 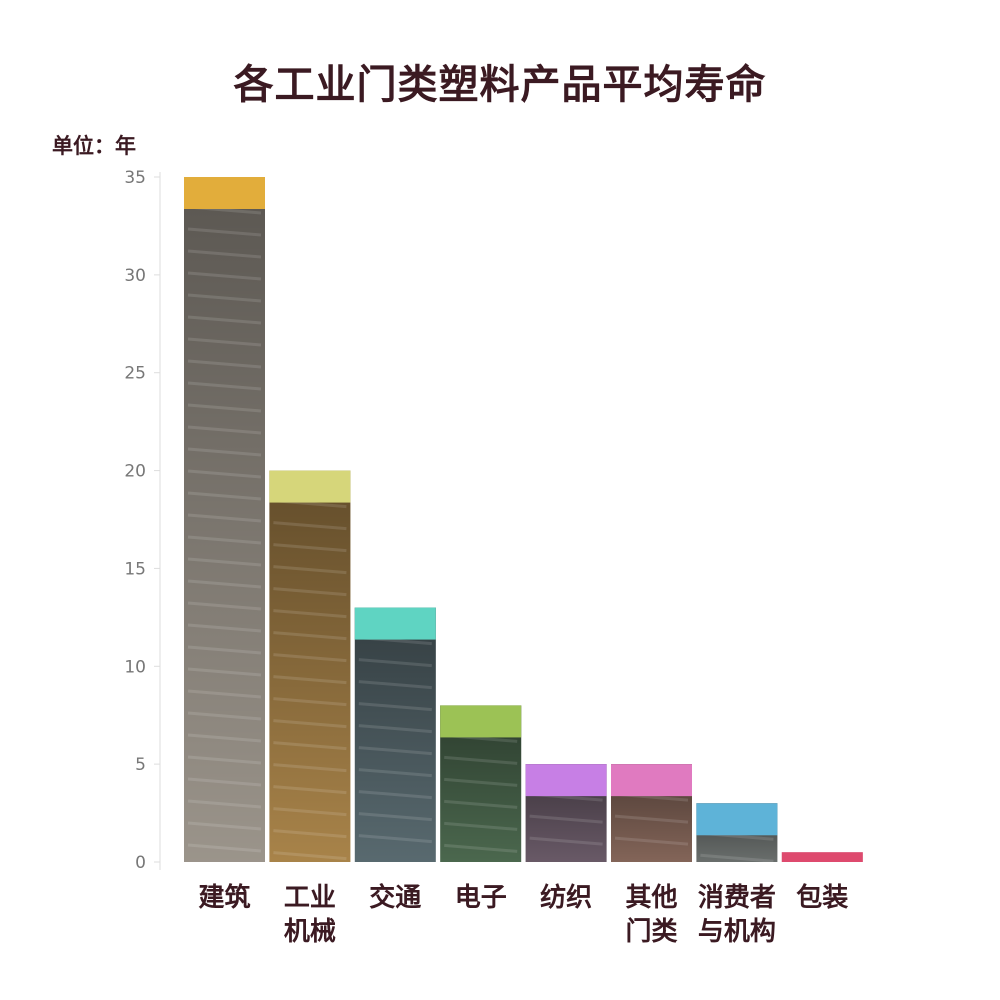 I want to click on x-category-label: 电子, so click(x=481, y=898).